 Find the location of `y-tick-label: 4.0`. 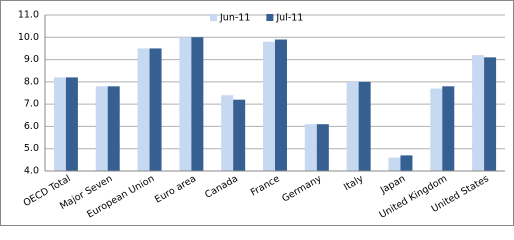

y-tick-label: 4.0 is located at coordinates (31, 171).